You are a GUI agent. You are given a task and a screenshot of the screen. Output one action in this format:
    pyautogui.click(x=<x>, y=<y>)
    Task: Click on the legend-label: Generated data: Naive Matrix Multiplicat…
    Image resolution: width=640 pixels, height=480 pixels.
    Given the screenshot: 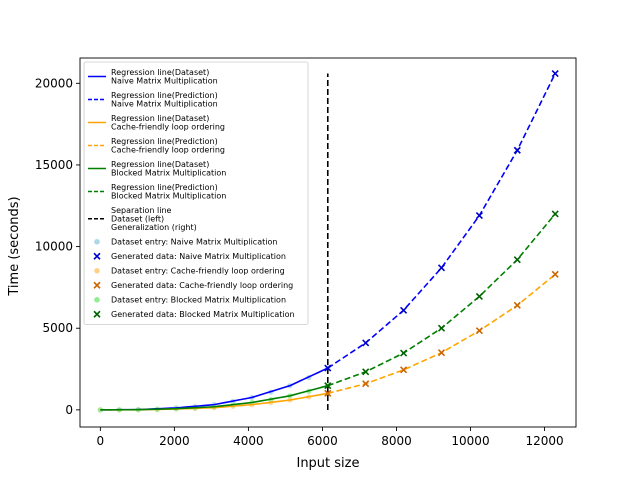 What is the action you would take?
    pyautogui.click(x=198, y=256)
    